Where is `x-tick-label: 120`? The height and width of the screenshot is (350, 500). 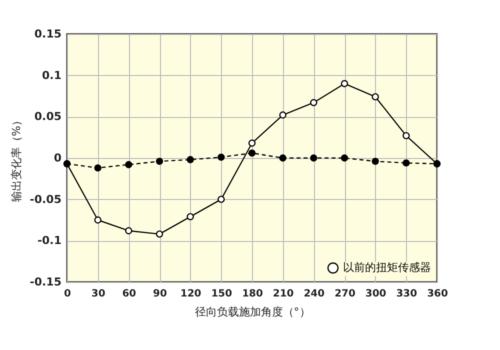
x-tick-label: 120 is located at coordinates (191, 294).